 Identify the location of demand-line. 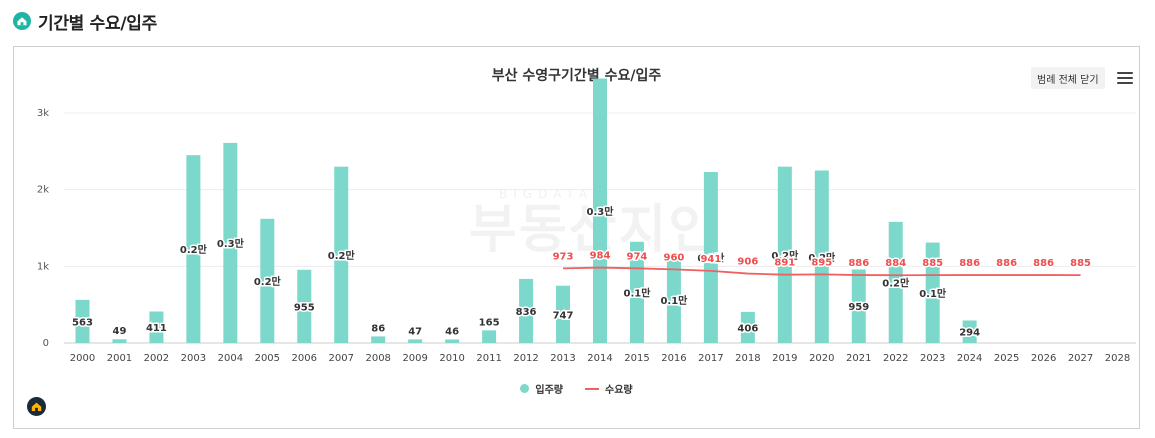
(822, 271).